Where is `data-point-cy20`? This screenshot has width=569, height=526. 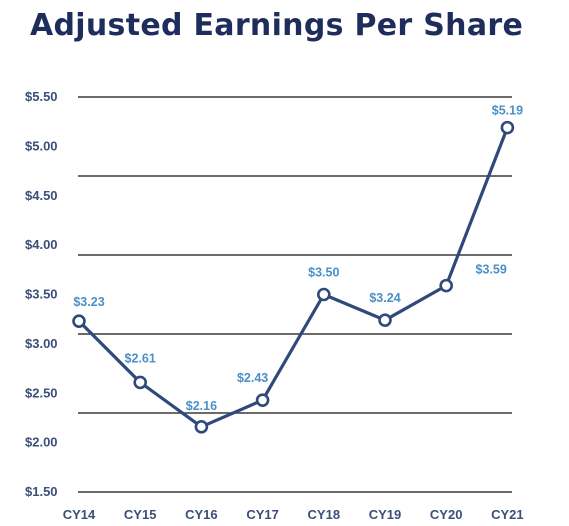
data-point-cy20 is located at coordinates (446, 285).